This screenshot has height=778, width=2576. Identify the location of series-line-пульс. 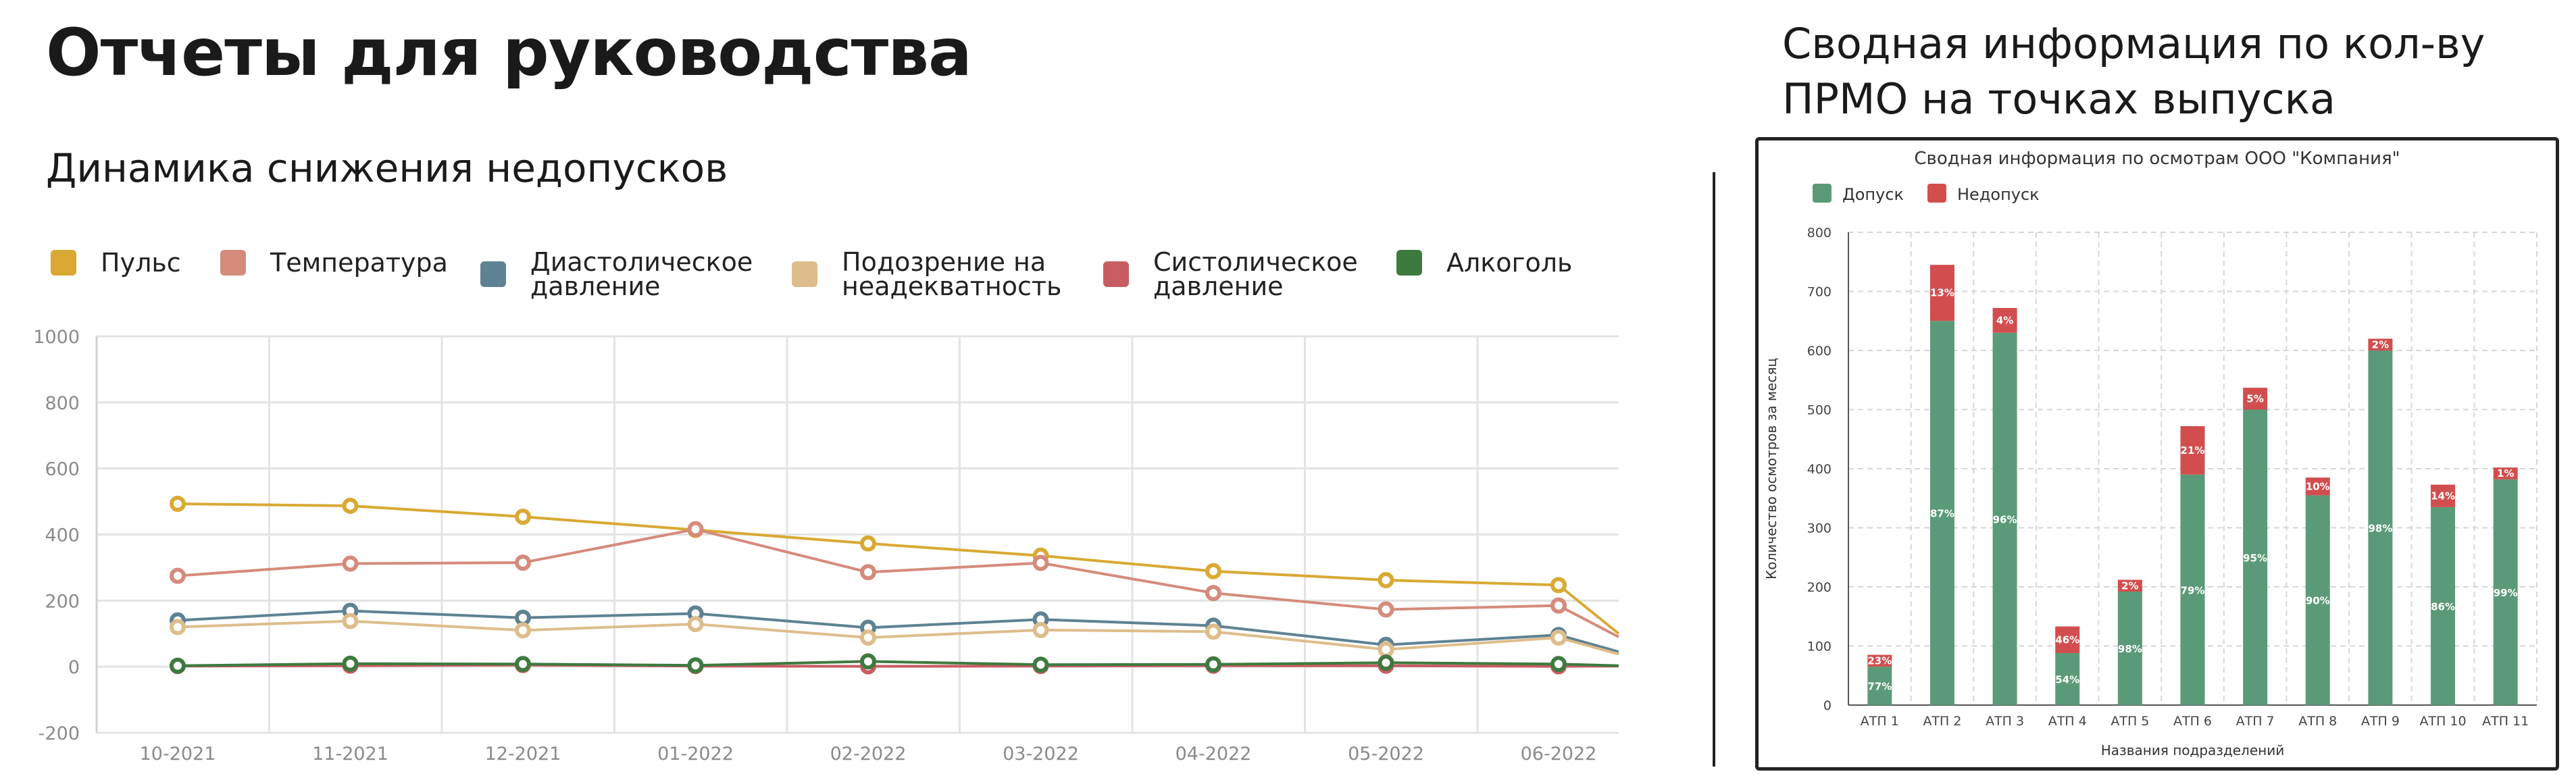
(898, 568).